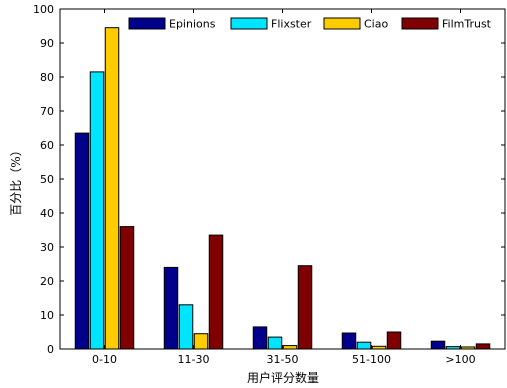 The height and width of the screenshot is (388, 507). Describe the element at coordinates (47, 43) in the screenshot. I see `y-tick-label: 90` at that location.